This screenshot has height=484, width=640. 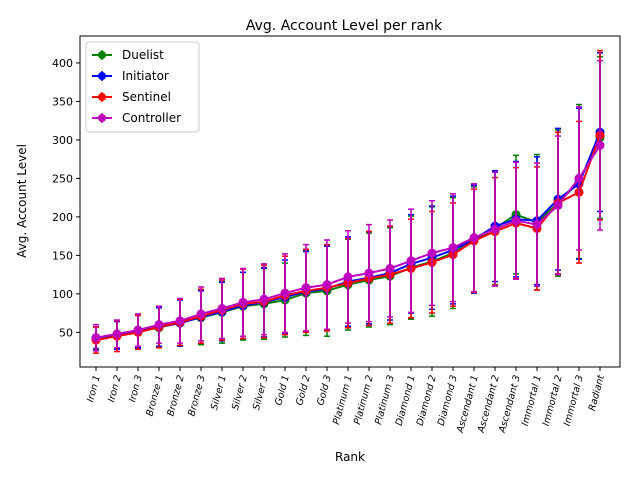 What do you see at coordinates (448, 400) in the screenshot?
I see `x-tick-label: Diamond 3` at bounding box center [448, 400].